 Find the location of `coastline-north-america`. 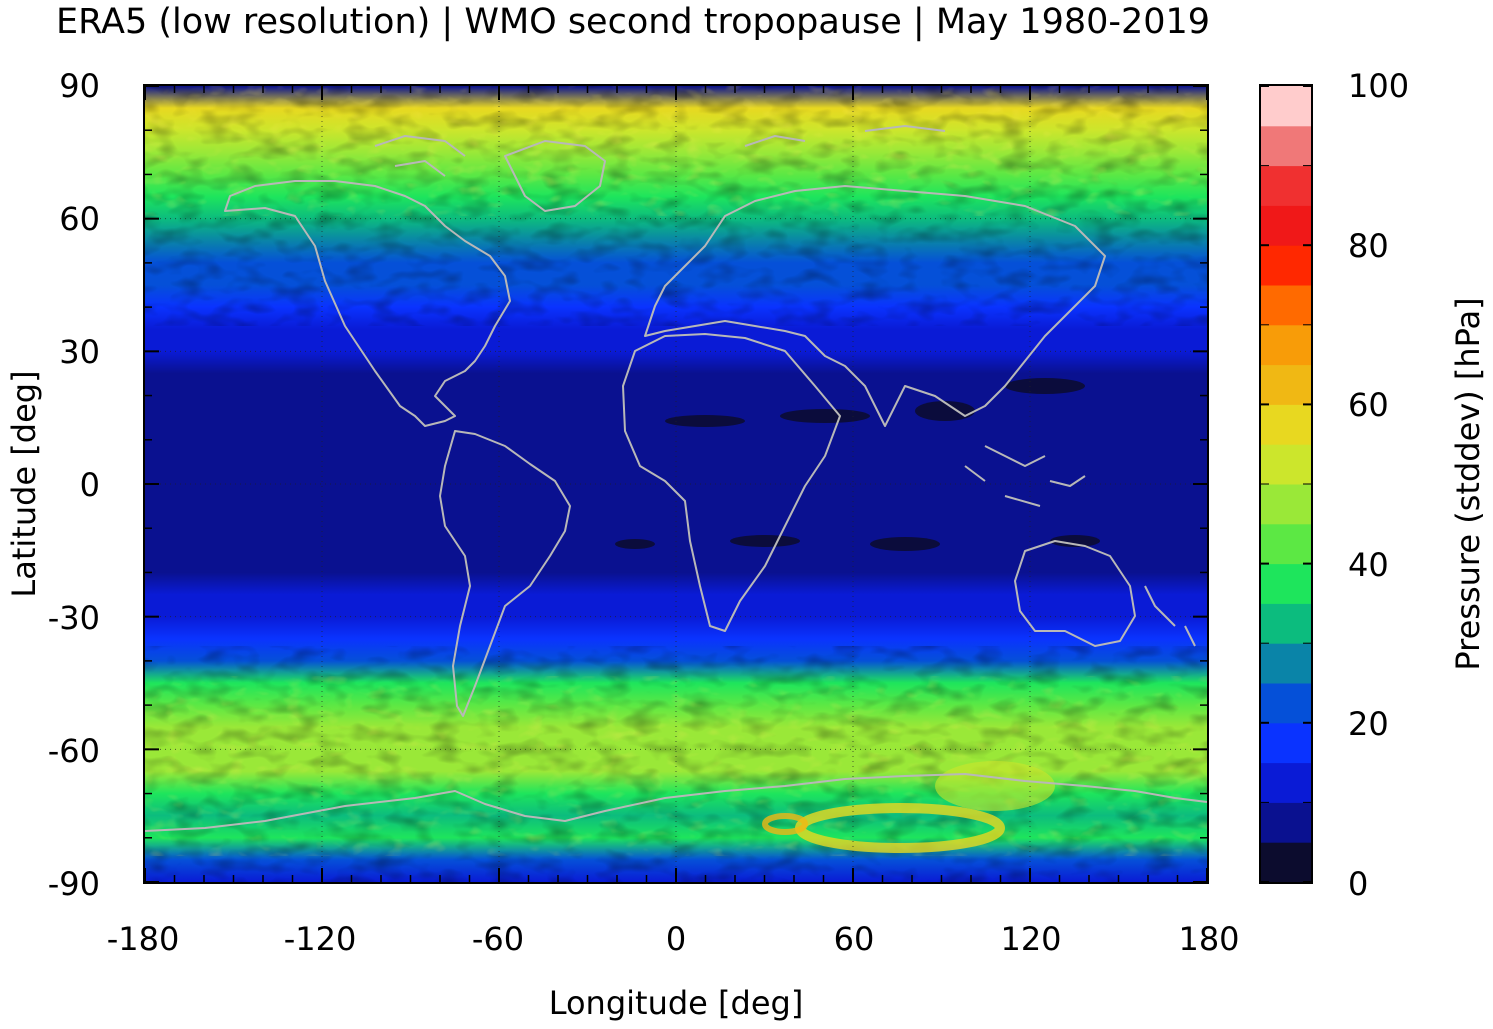

coastline-north-america is located at coordinates (367, 303).